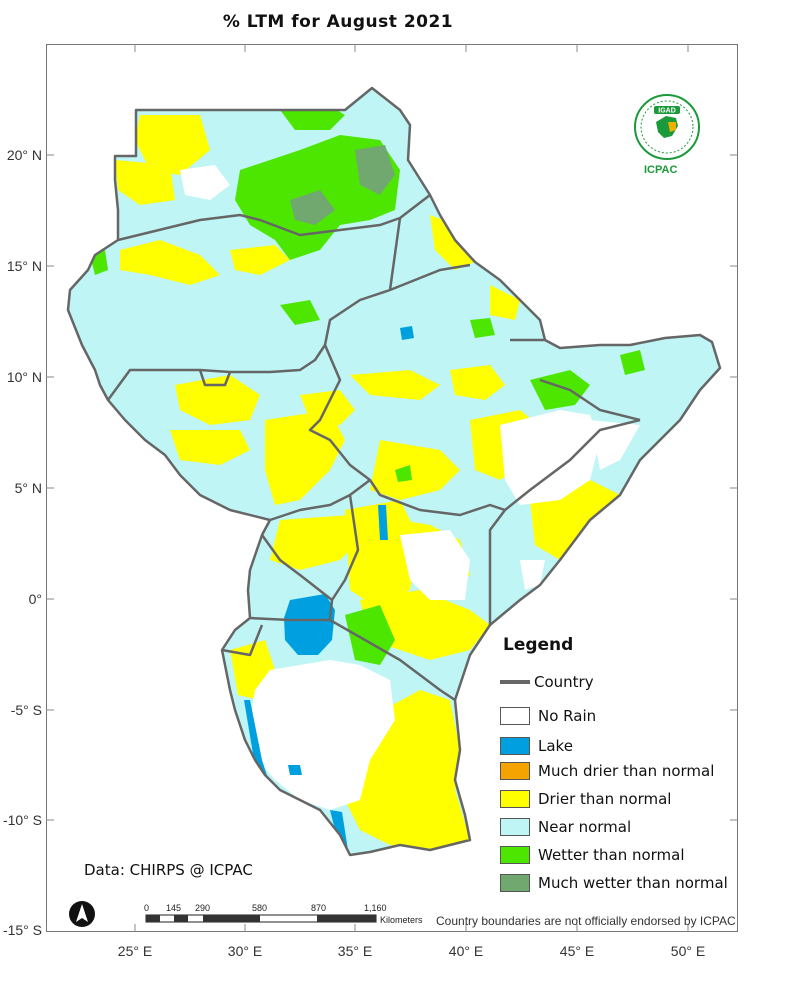 Image resolution: width=786 pixels, height=981 pixels. Describe the element at coordinates (515, 682) in the screenshot. I see `legend-country-line` at that location.